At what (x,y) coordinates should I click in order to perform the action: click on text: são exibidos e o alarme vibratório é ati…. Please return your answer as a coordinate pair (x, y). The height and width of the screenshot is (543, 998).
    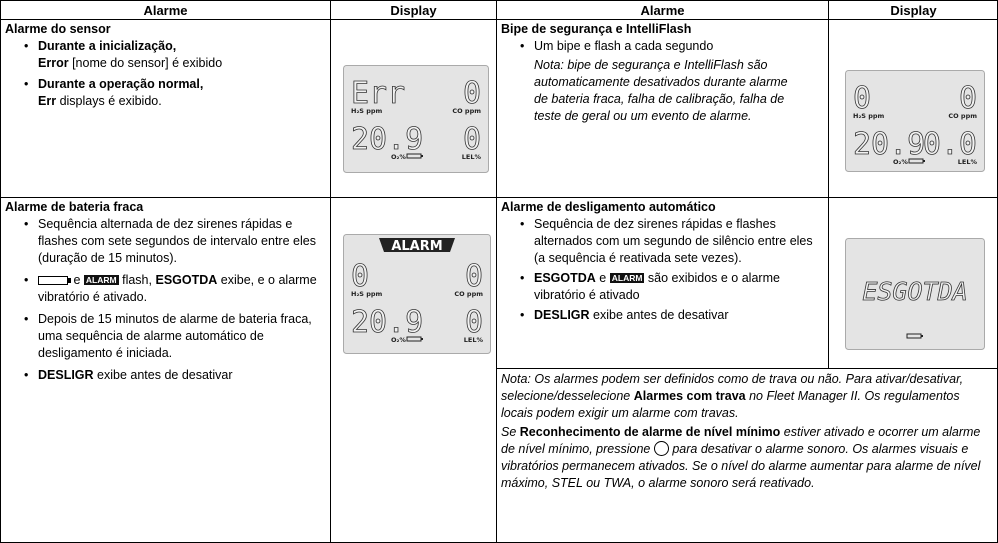
    Looking at the image, I should click on (657, 286).